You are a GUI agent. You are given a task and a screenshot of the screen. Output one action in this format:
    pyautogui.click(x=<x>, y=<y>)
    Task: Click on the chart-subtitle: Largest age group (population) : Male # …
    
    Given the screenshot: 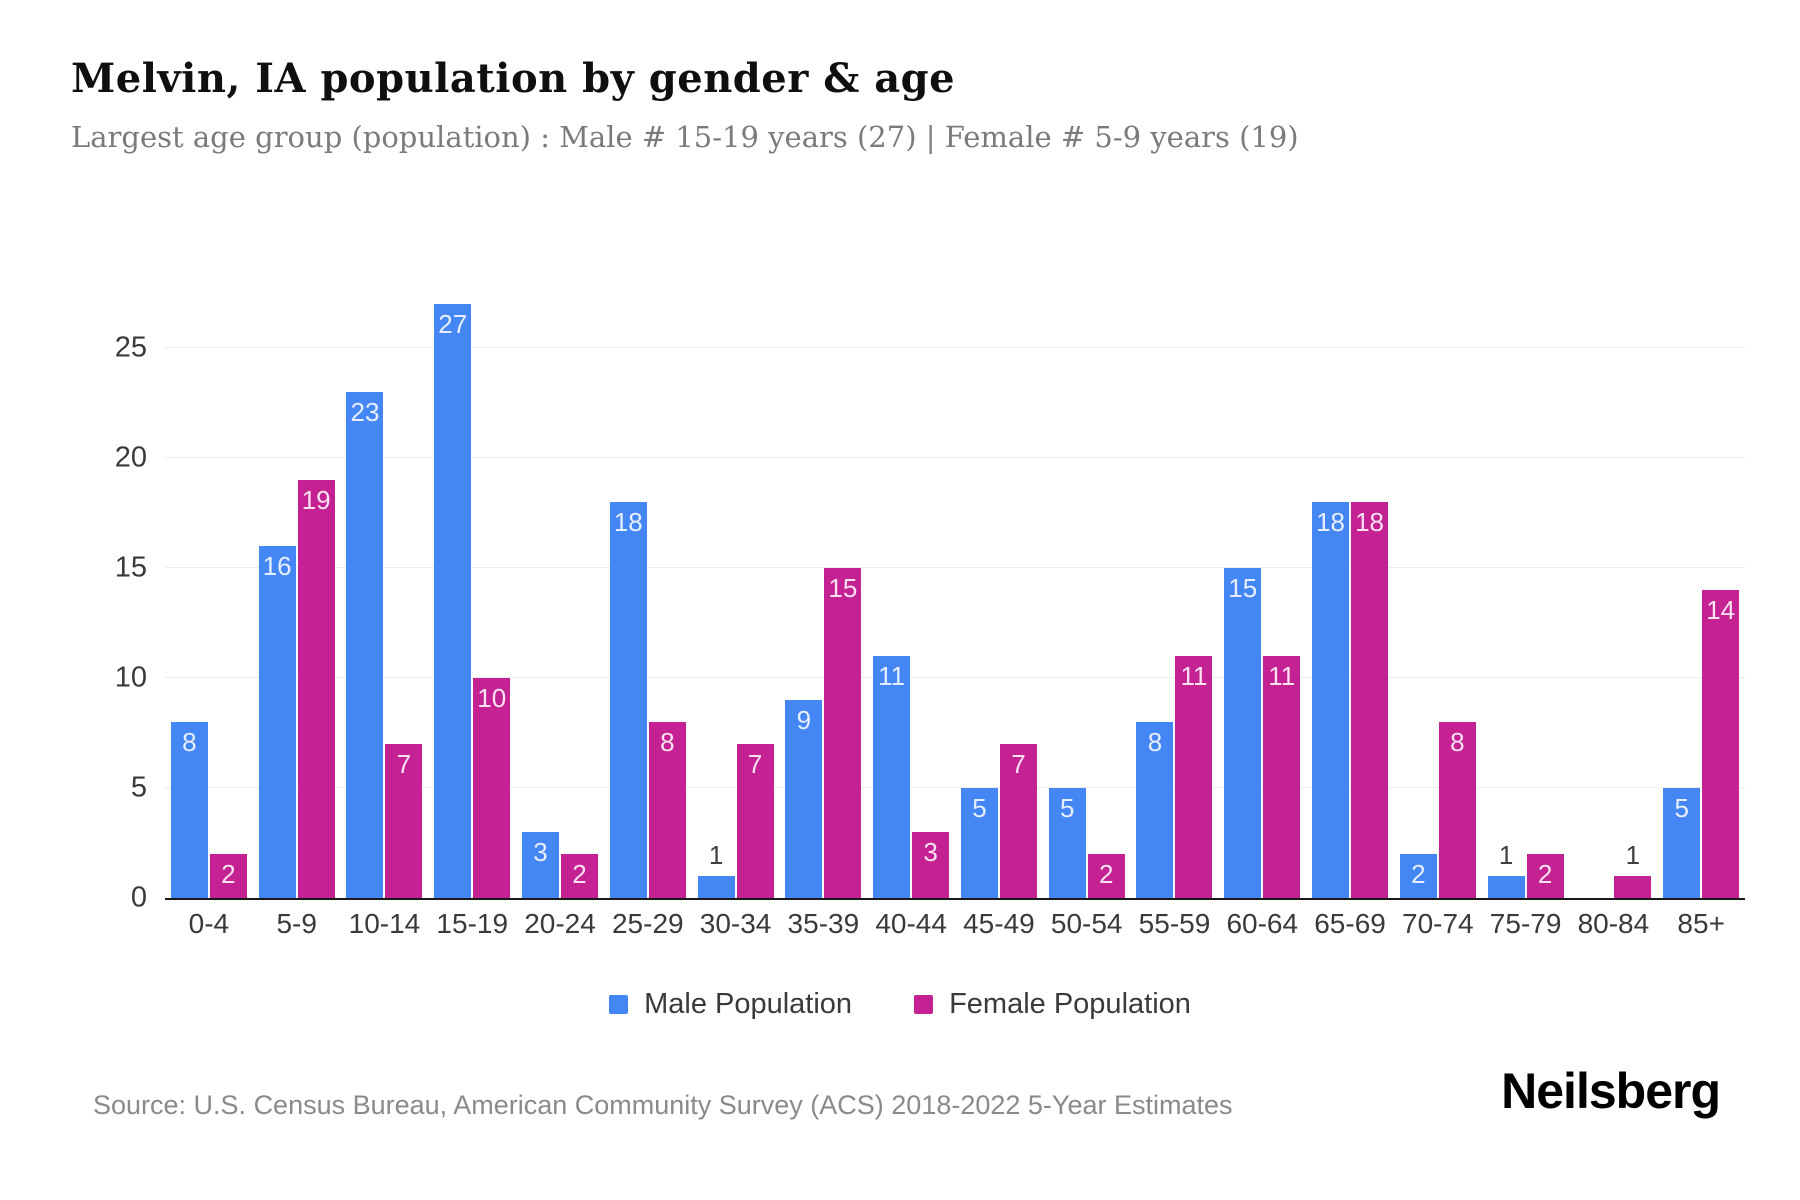 What is the action you would take?
    pyautogui.click(x=685, y=137)
    